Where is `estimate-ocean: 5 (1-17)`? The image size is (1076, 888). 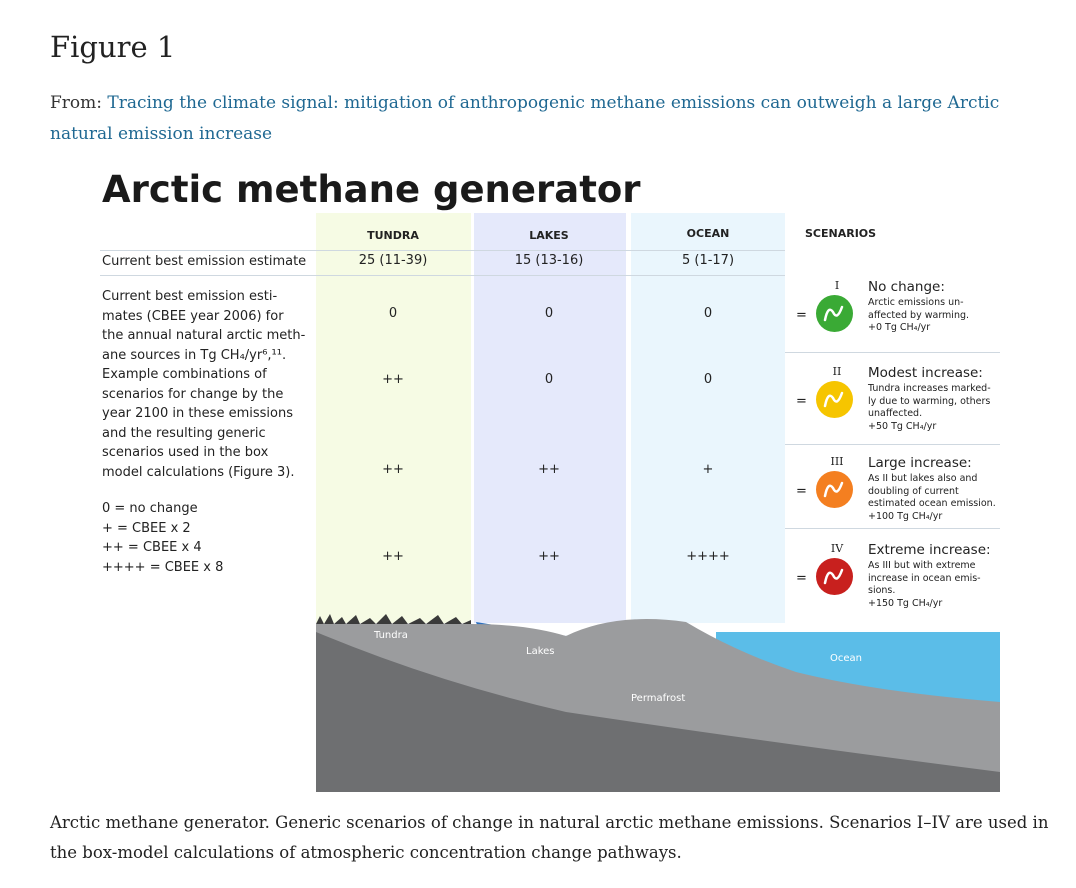
estimate-ocean: 5 (1-17) is located at coordinates (708, 260).